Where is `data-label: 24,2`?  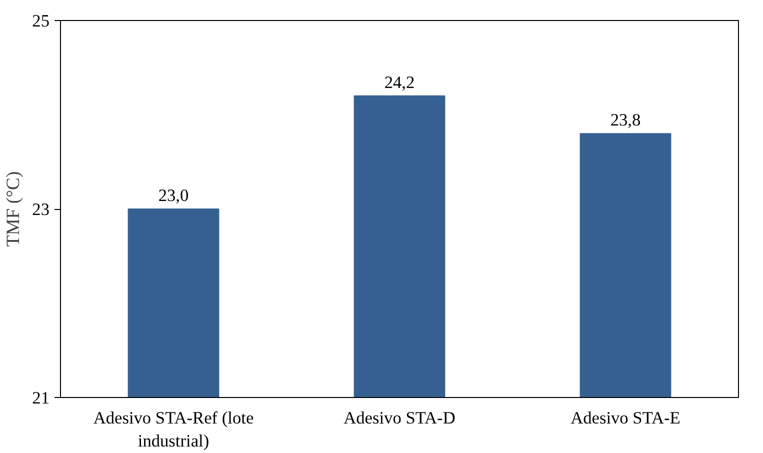
data-label: 24,2 is located at coordinates (399, 82).